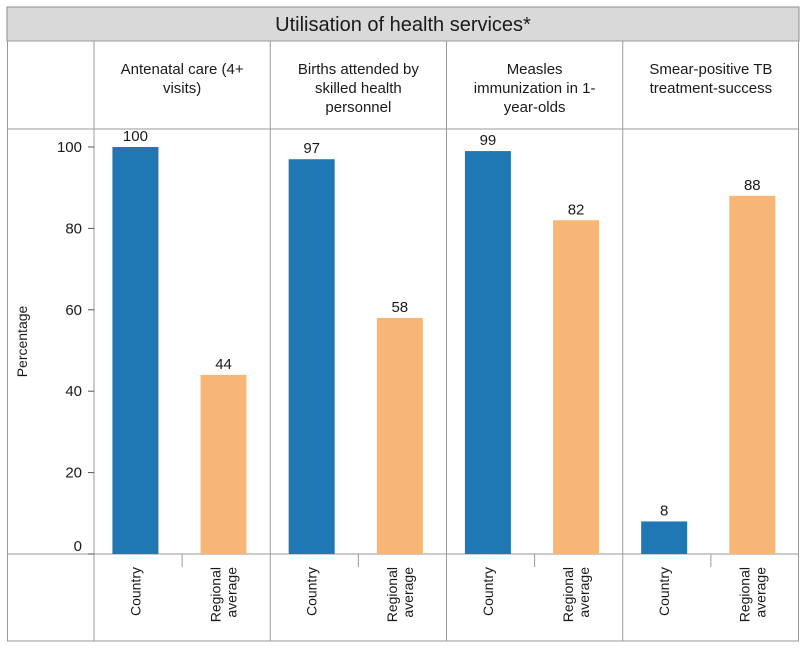 The image size is (806, 653). What do you see at coordinates (576, 209) in the screenshot?
I see `bar-value-label: 82` at bounding box center [576, 209].